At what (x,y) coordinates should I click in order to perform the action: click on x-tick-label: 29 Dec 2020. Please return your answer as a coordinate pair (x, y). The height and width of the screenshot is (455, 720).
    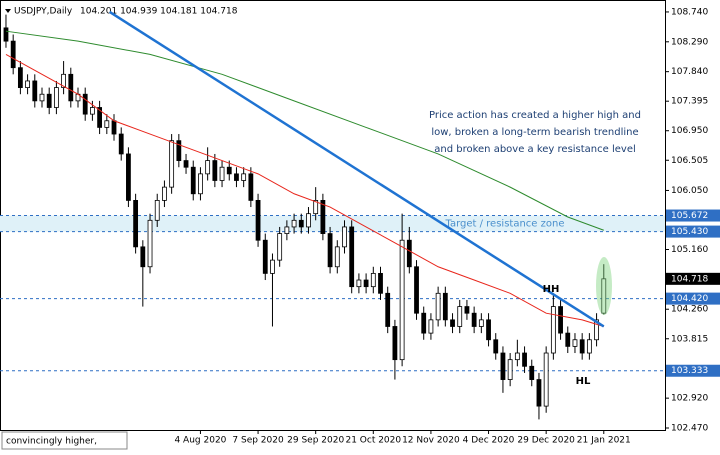
    Looking at the image, I should click on (546, 441).